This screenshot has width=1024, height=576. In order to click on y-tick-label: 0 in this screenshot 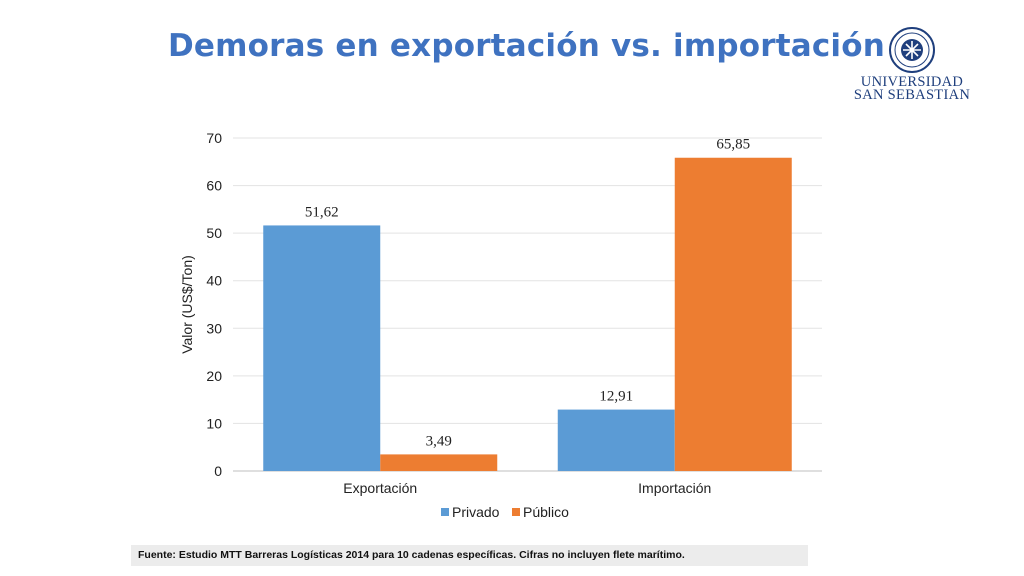, I will do `click(218, 471)`.